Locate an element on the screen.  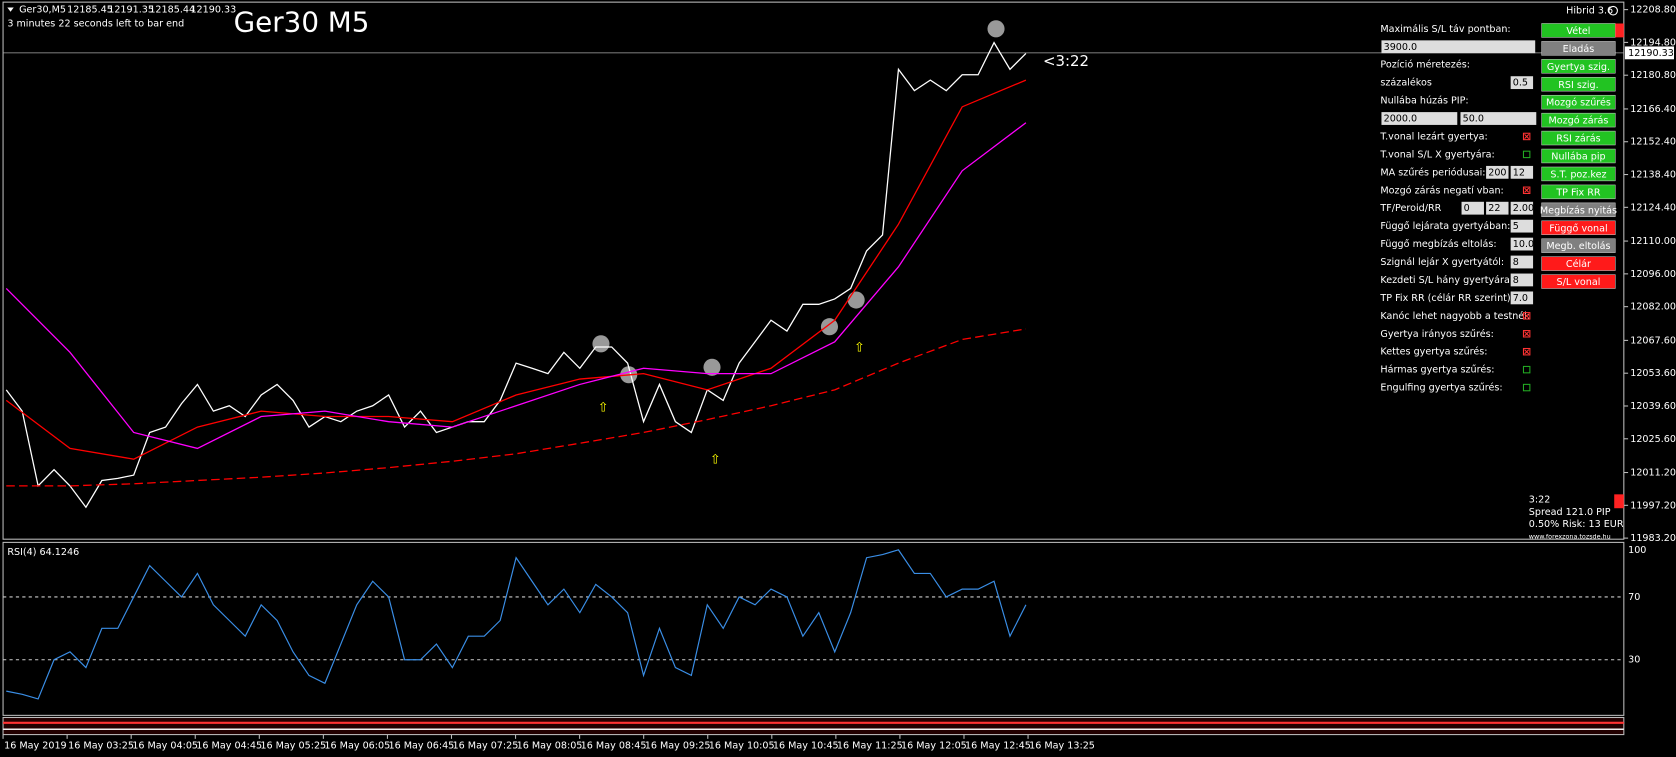
info-line: www.forexzona.tozsde.hu is located at coordinates (1570, 537).